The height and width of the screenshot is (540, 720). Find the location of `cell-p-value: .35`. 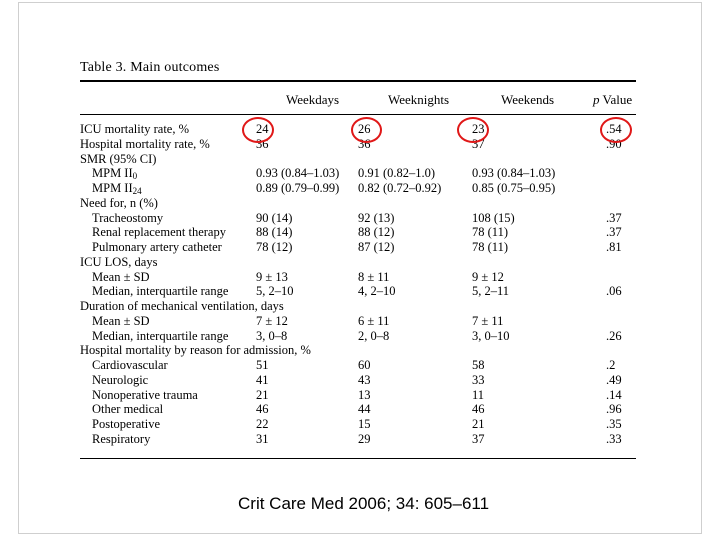

cell-p-value: .35 is located at coordinates (614, 424).